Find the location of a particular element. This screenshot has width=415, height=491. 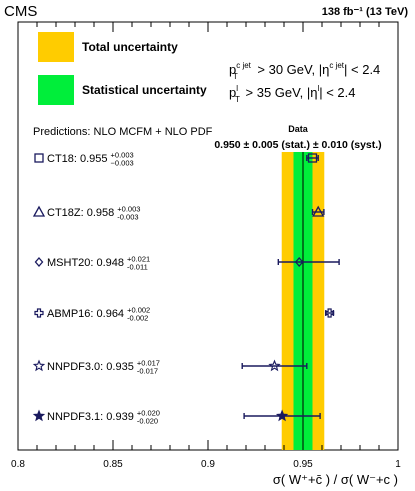

prediction-label: CT18: 0.955 is located at coordinates (77, 159).